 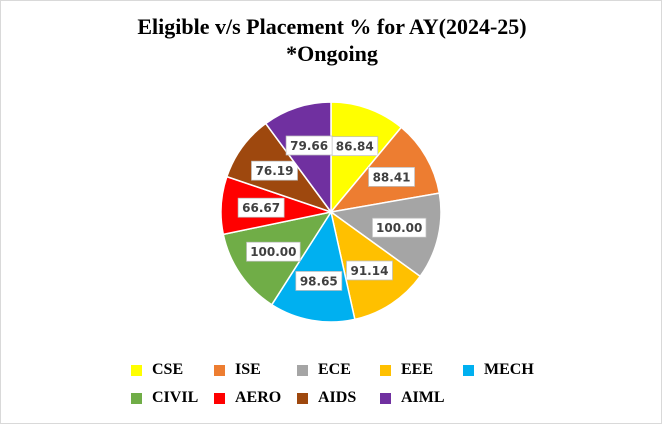 What do you see at coordinates (313, 266) in the screenshot?
I see `pie-slice-mech` at bounding box center [313, 266].